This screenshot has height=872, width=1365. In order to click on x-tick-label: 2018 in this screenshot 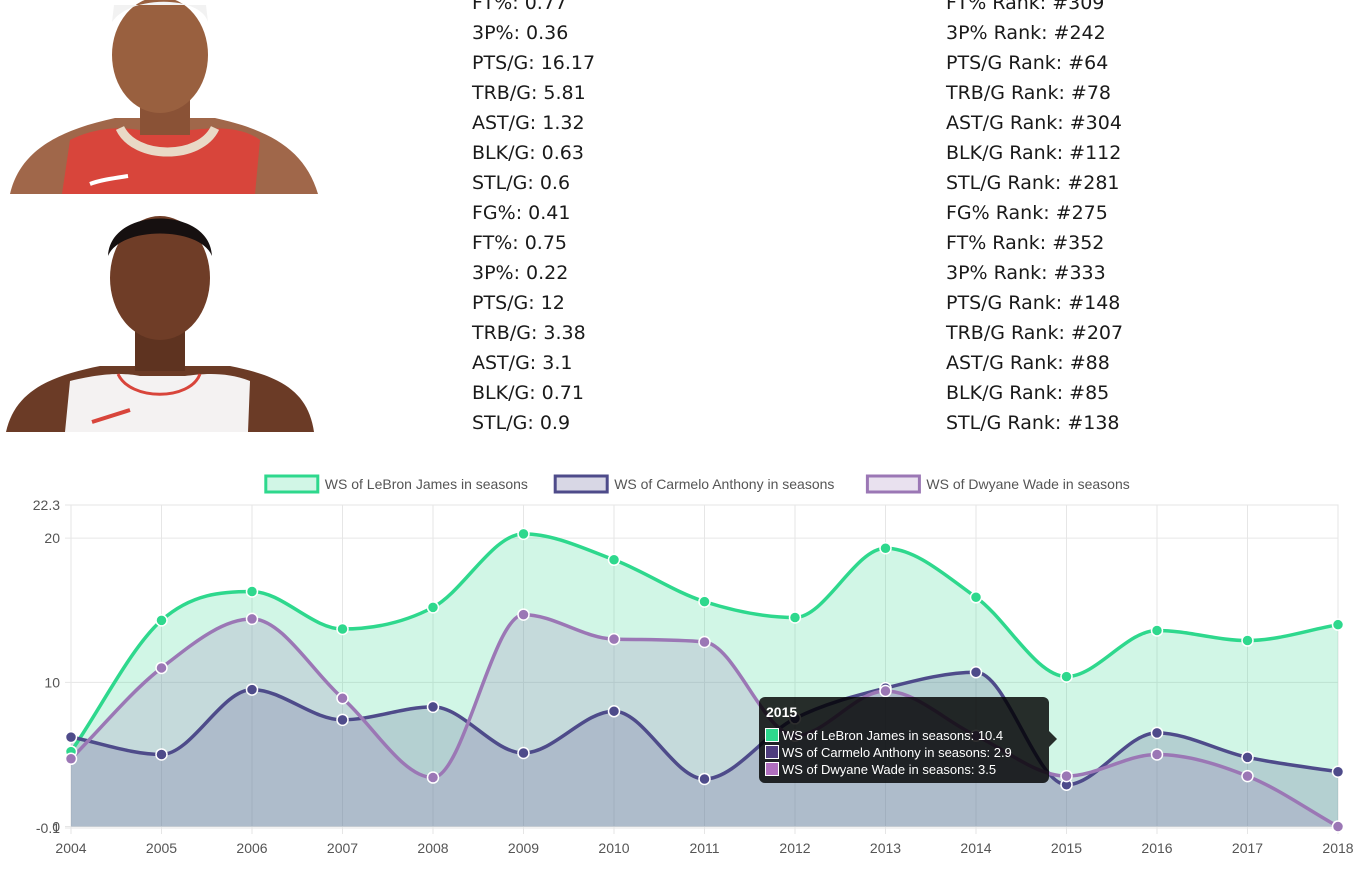, I will do `click(1337, 848)`.